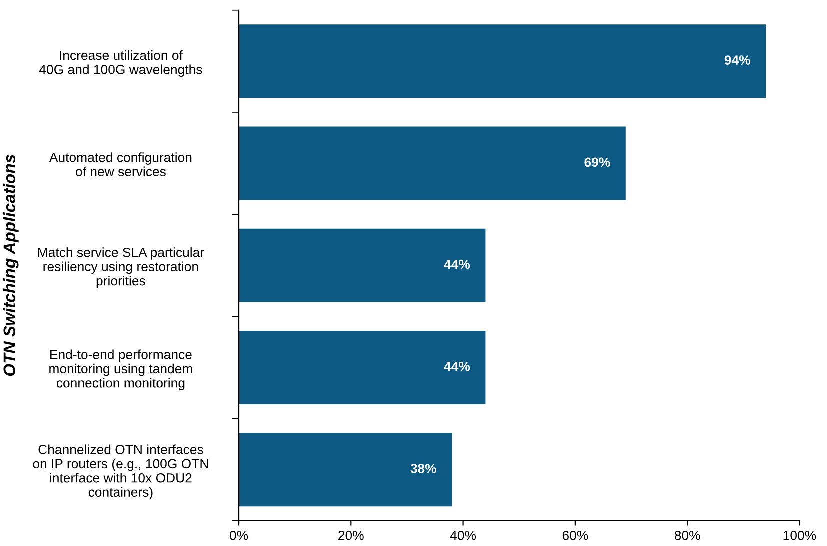  What do you see at coordinates (120, 472) in the screenshot?
I see `y-tick-label: Channelized OTN interfaces on IP routers (e.g., 100G OTN interface with 10x ODU2 containers)` at bounding box center [120, 472].